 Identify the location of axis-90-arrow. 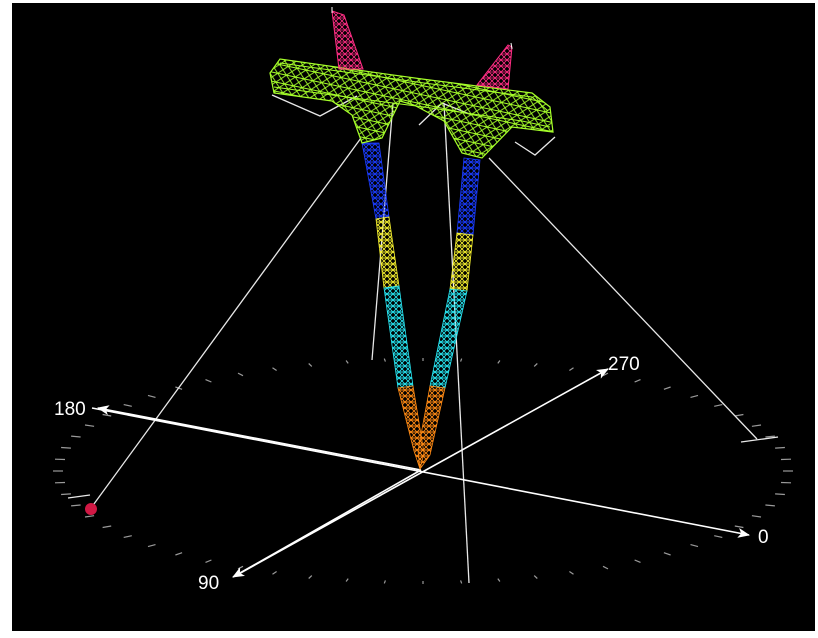
(327, 523).